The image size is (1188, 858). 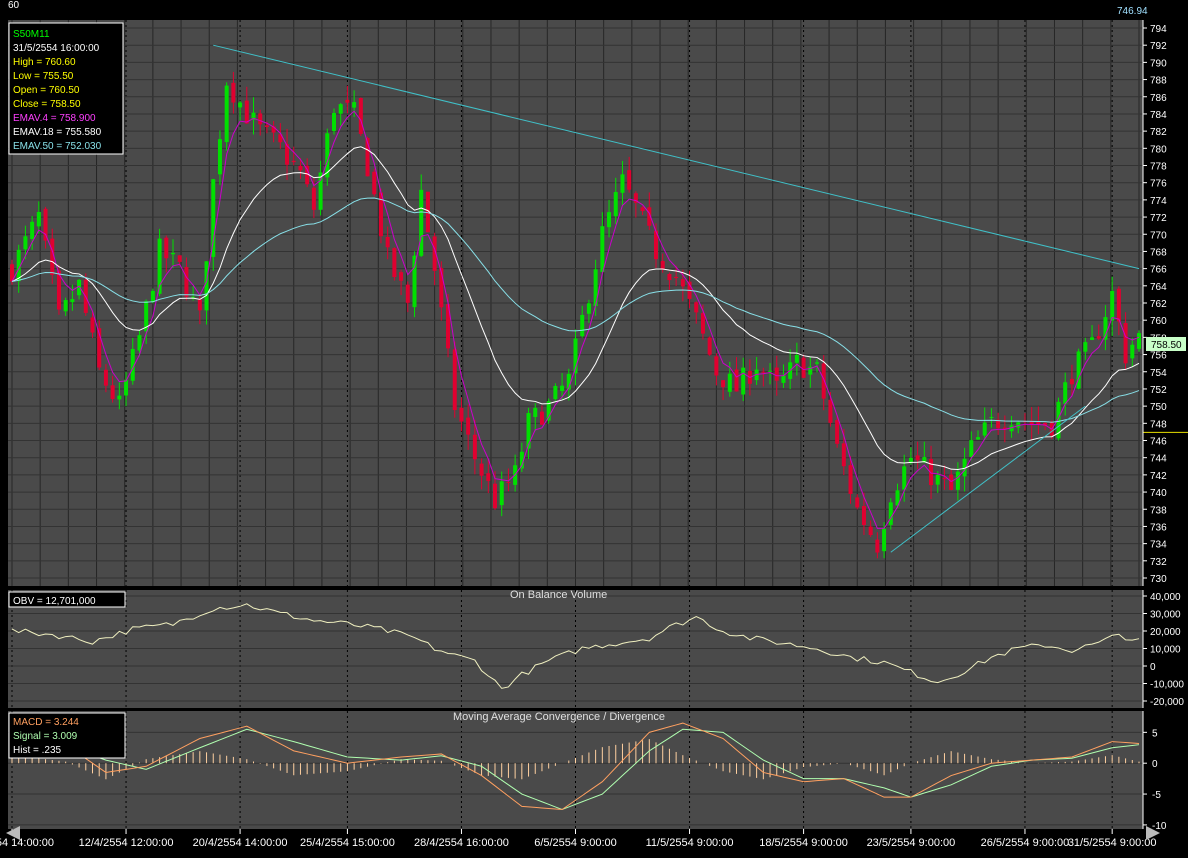 I want to click on y-tick-label: 750, so click(x=1158, y=407).